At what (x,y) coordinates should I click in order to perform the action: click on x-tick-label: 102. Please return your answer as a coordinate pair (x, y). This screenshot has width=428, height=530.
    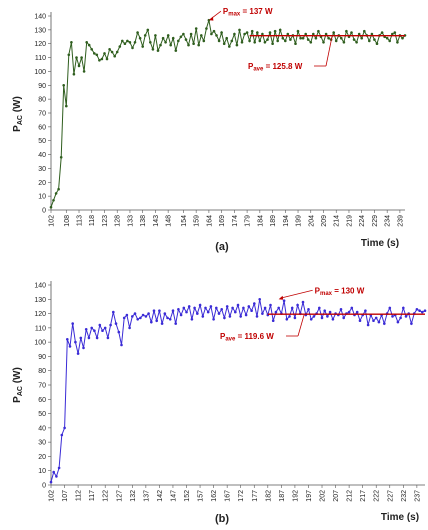
    Looking at the image, I should click on (52, 221).